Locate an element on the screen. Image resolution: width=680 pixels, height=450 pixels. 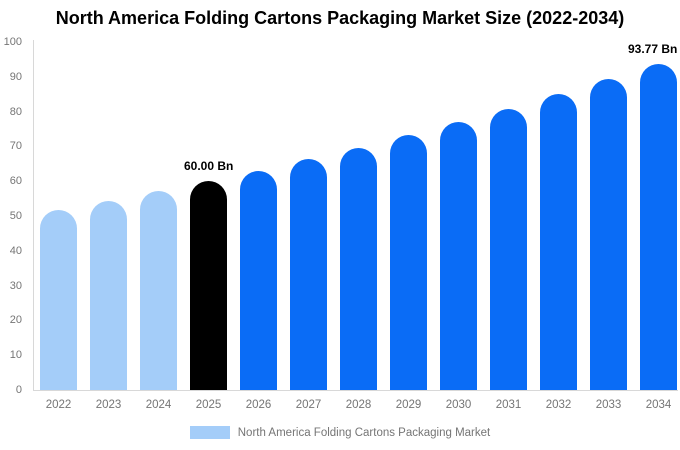
y-axis-tick-label: 20 is located at coordinates (15, 320).